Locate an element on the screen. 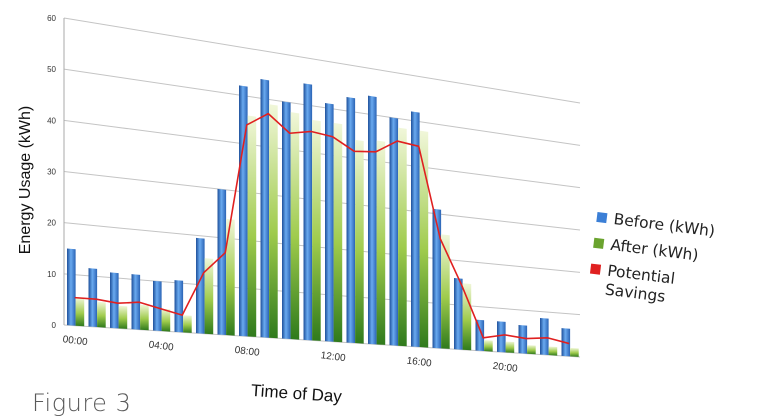 The image size is (757, 417). y-tick-label: 40 is located at coordinates (51, 120).